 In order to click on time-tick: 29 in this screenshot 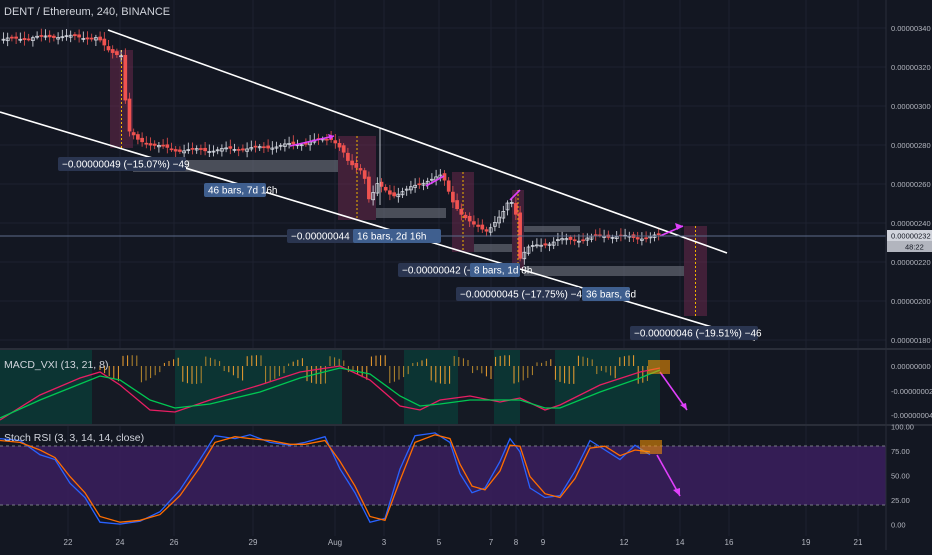, I will do `click(253, 542)`.